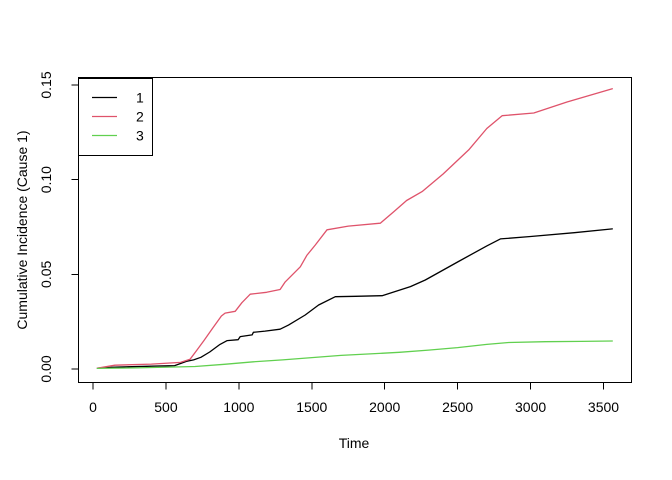 This screenshot has width=672, height=480. Describe the element at coordinates (166, 407) in the screenshot. I see `x-tick-label: 500` at that location.